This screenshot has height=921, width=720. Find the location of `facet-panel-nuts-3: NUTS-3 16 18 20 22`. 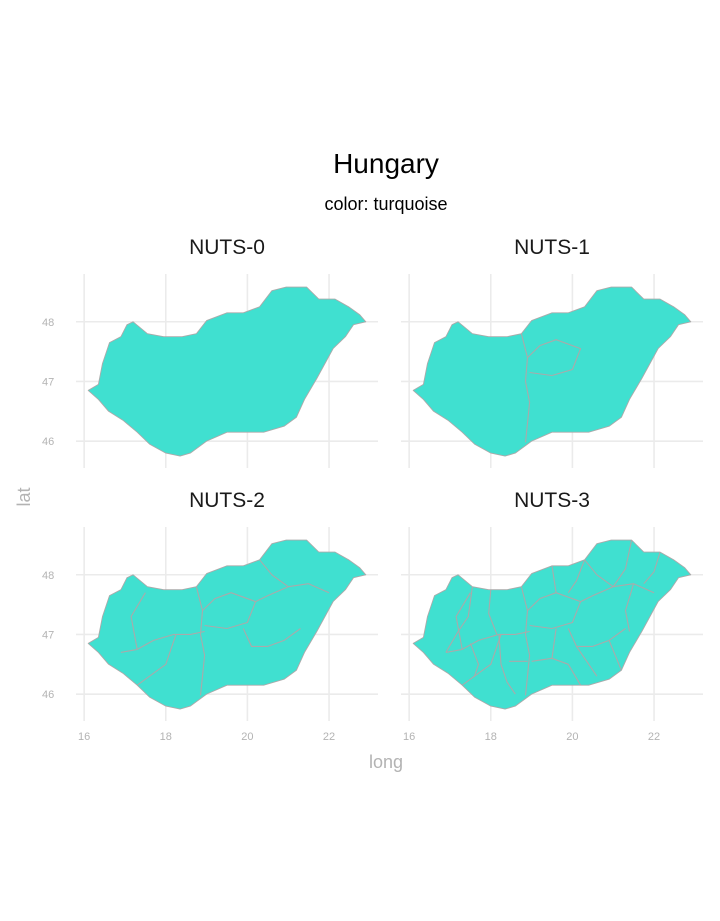

facet-panel-nuts-3: NUTS-3 16 18 20 22 is located at coordinates (552, 616).